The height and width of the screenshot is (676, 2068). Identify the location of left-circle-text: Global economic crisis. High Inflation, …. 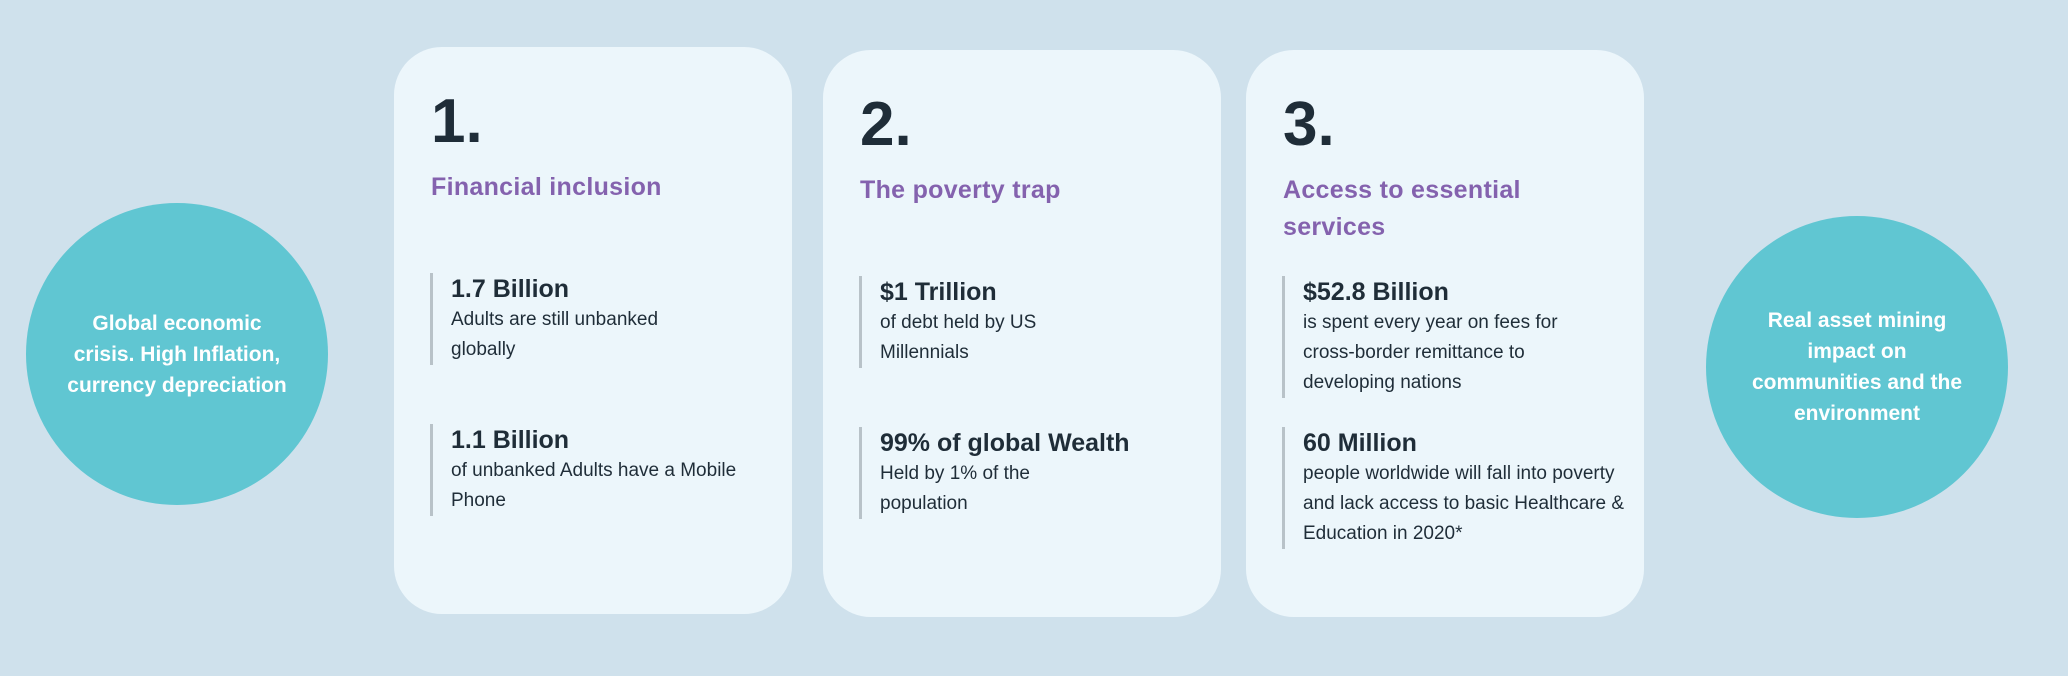
(177, 354).